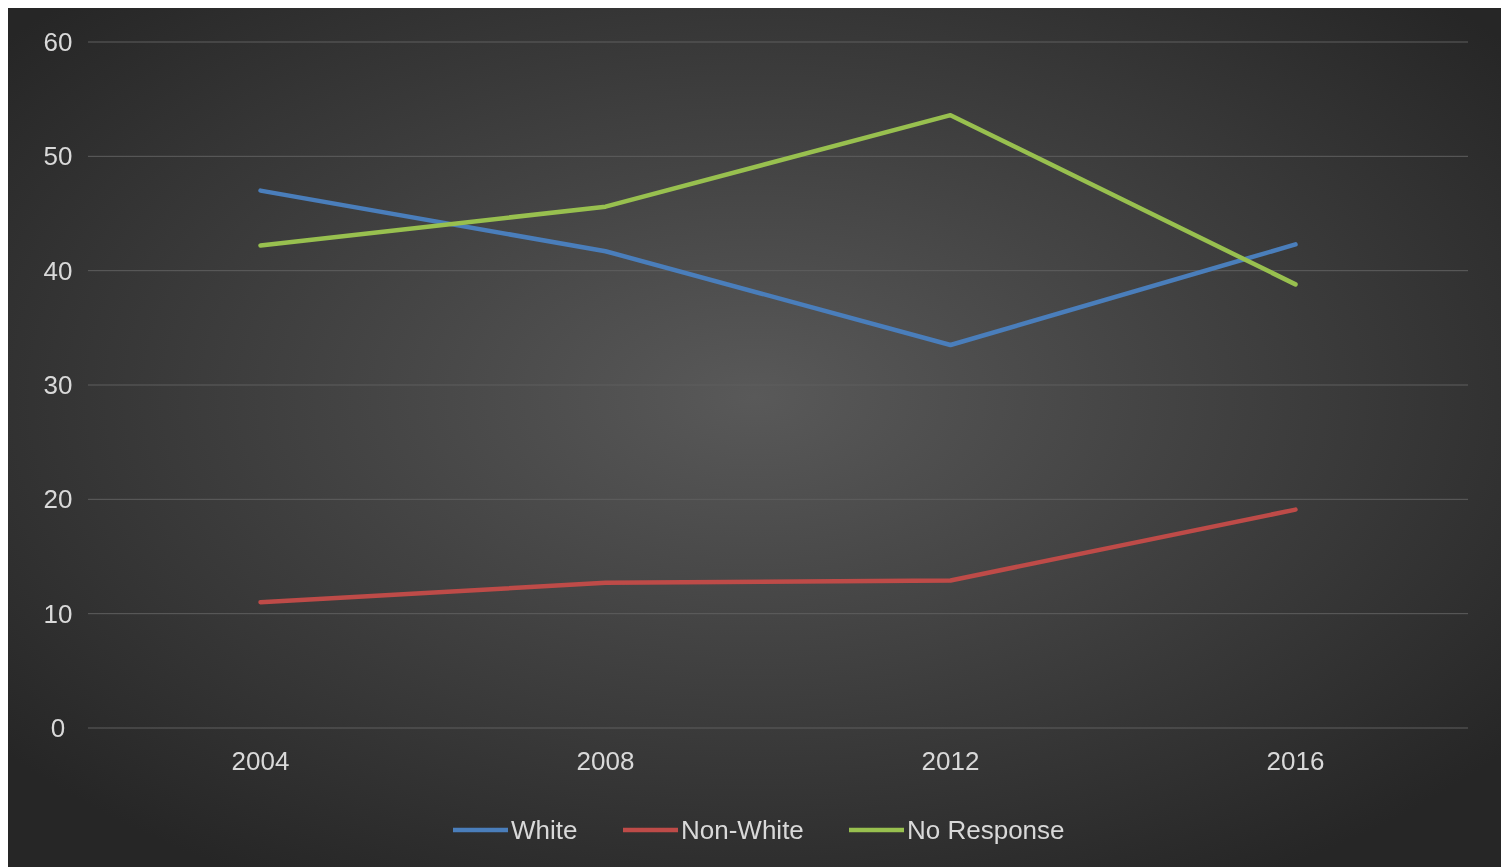 This screenshot has height=867, width=1501. I want to click on legend-label: White, so click(544, 830).